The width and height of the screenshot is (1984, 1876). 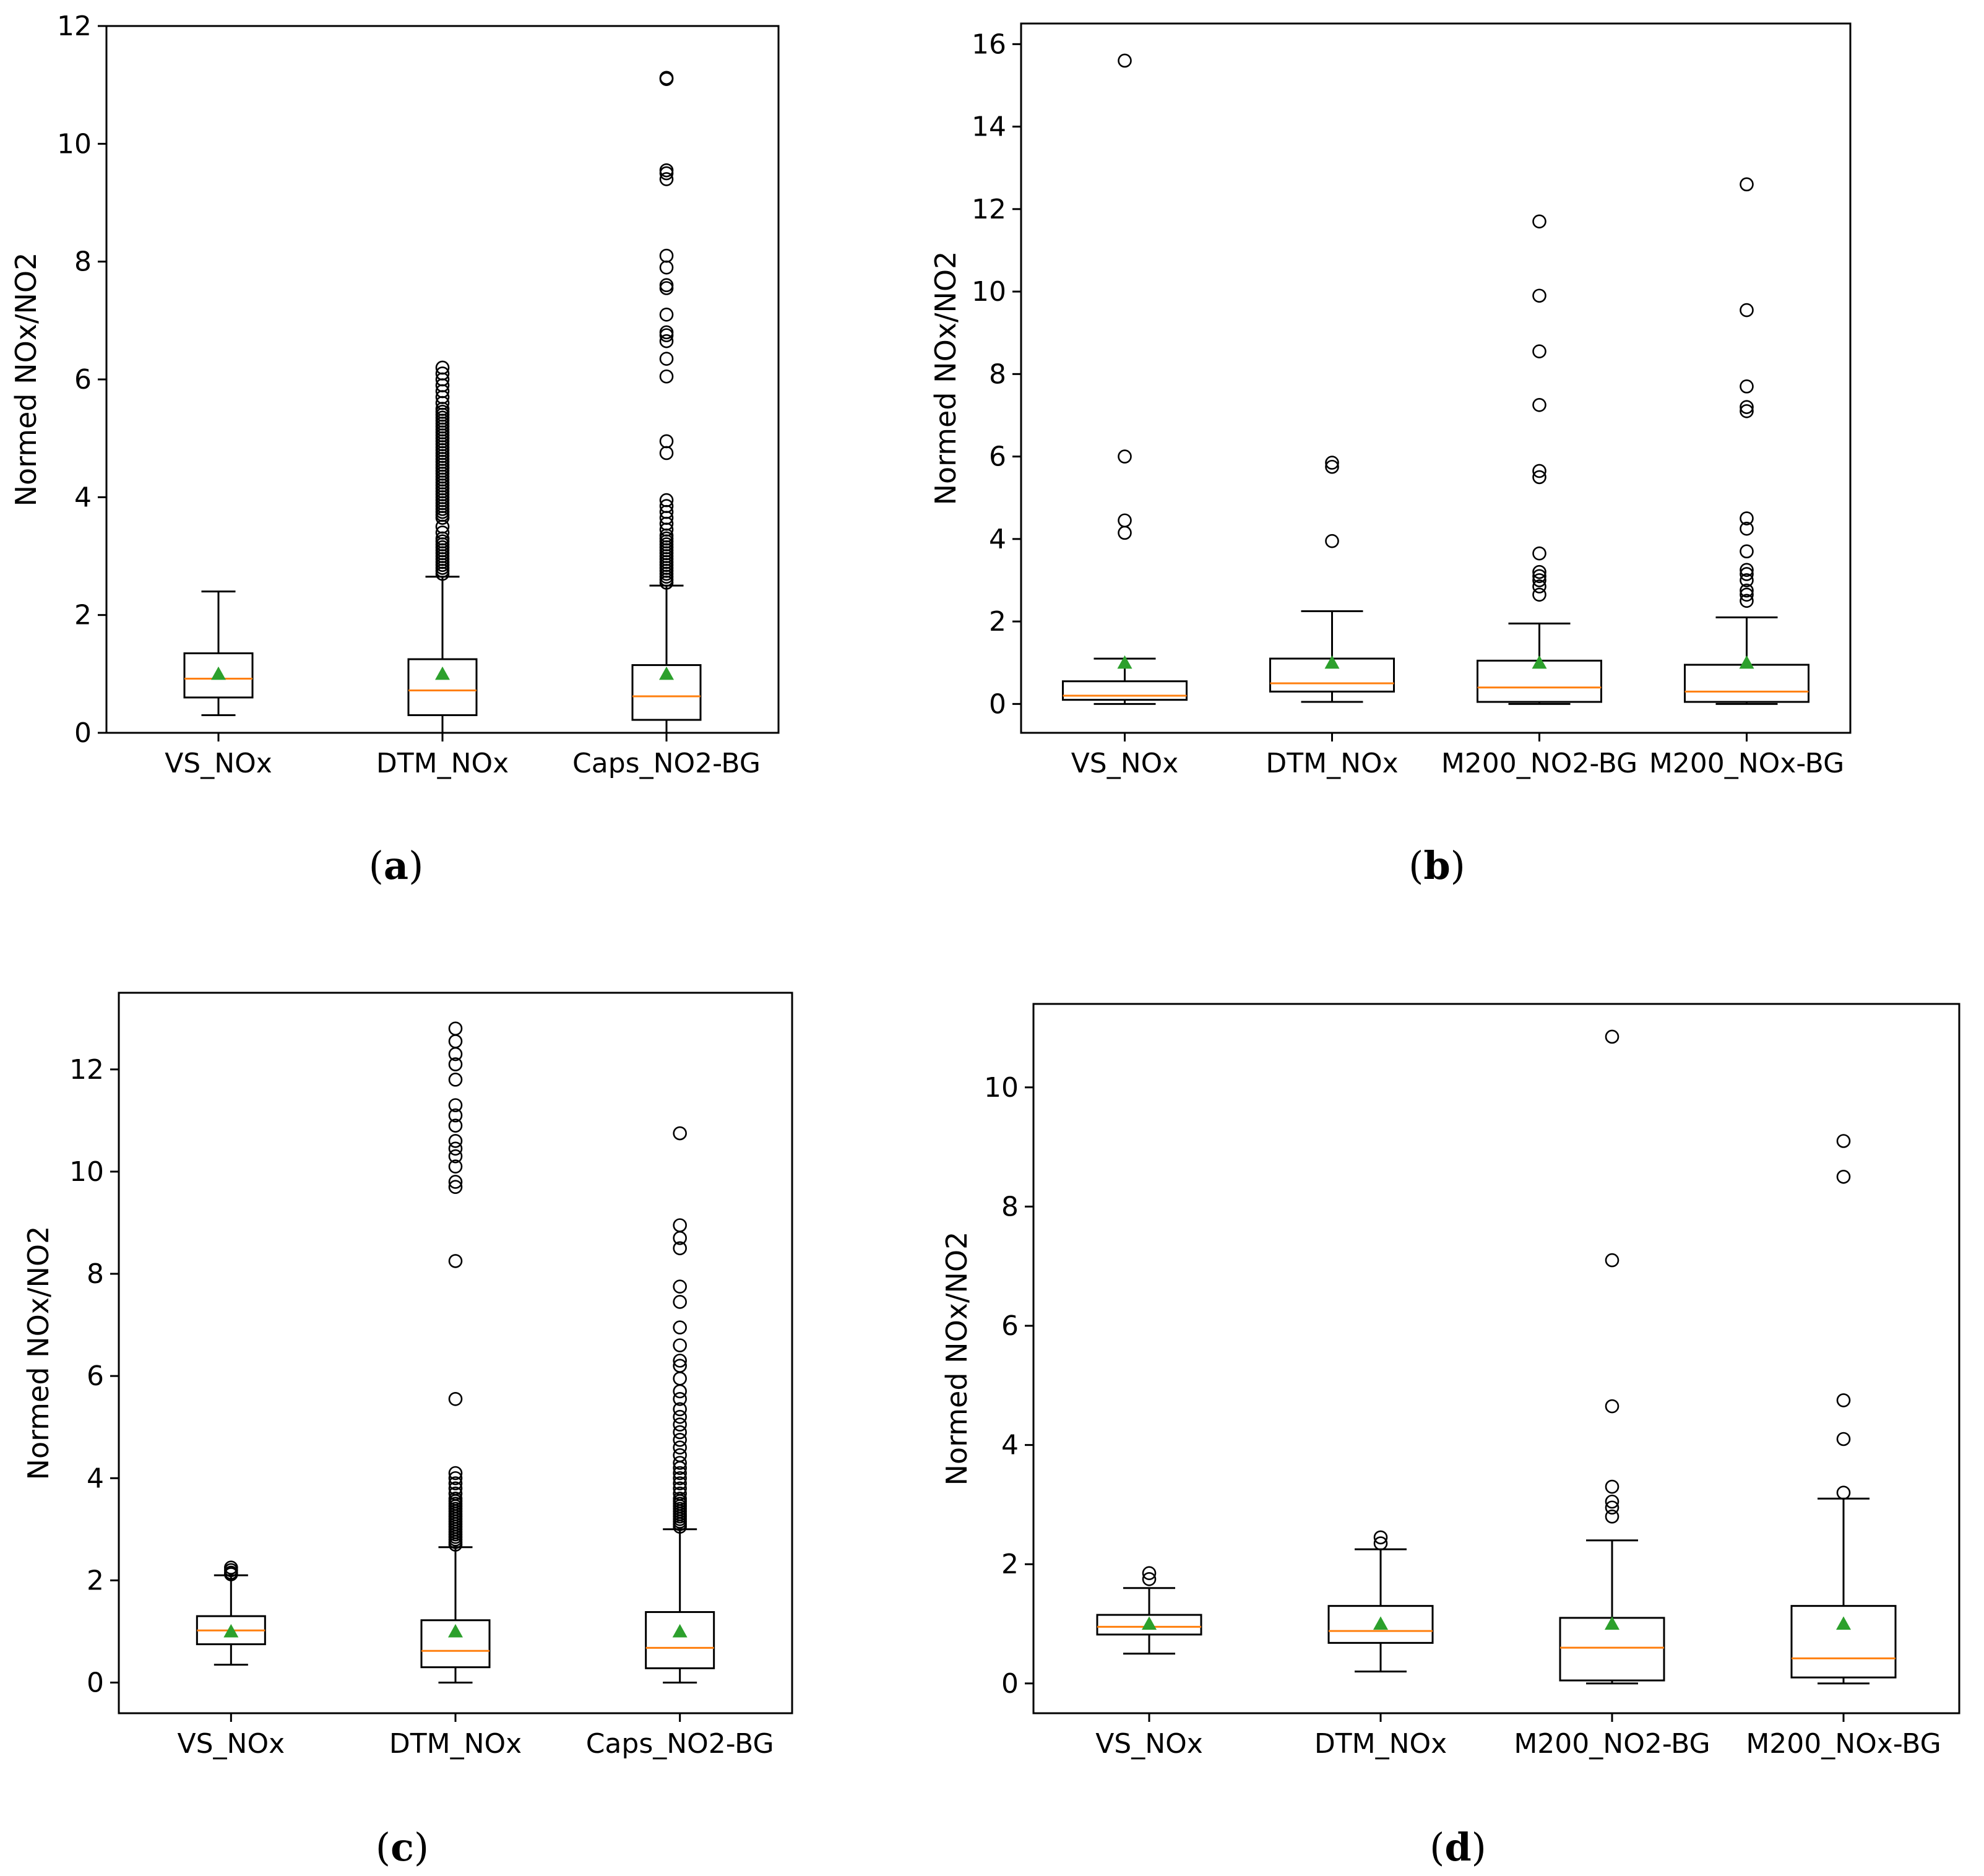 I want to click on y-tick-label: 8, so click(x=83, y=262).